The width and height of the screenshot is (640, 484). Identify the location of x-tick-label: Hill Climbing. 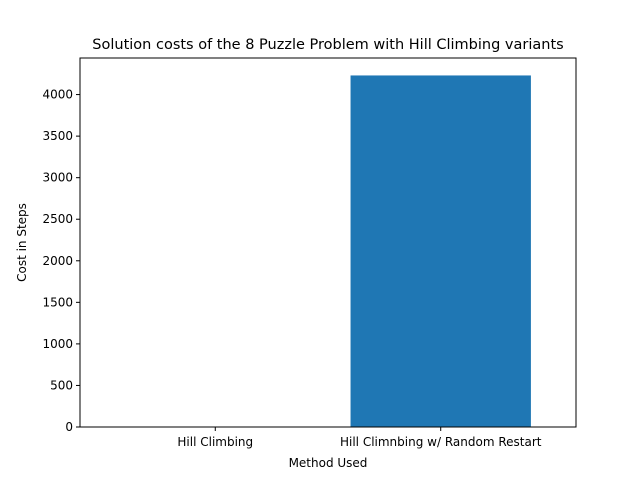
(215, 442).